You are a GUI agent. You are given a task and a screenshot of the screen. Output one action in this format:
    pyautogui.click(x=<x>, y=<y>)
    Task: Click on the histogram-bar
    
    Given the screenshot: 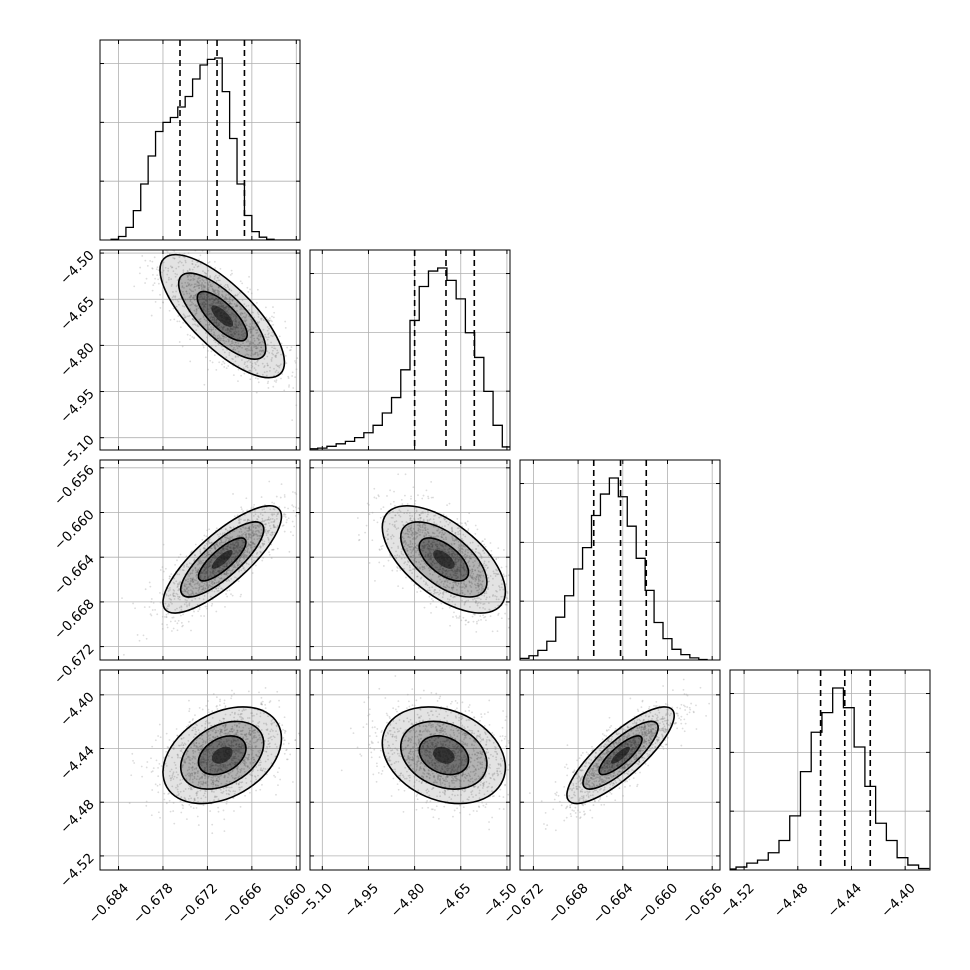 What is the action you would take?
    pyautogui.click(x=587, y=604)
    